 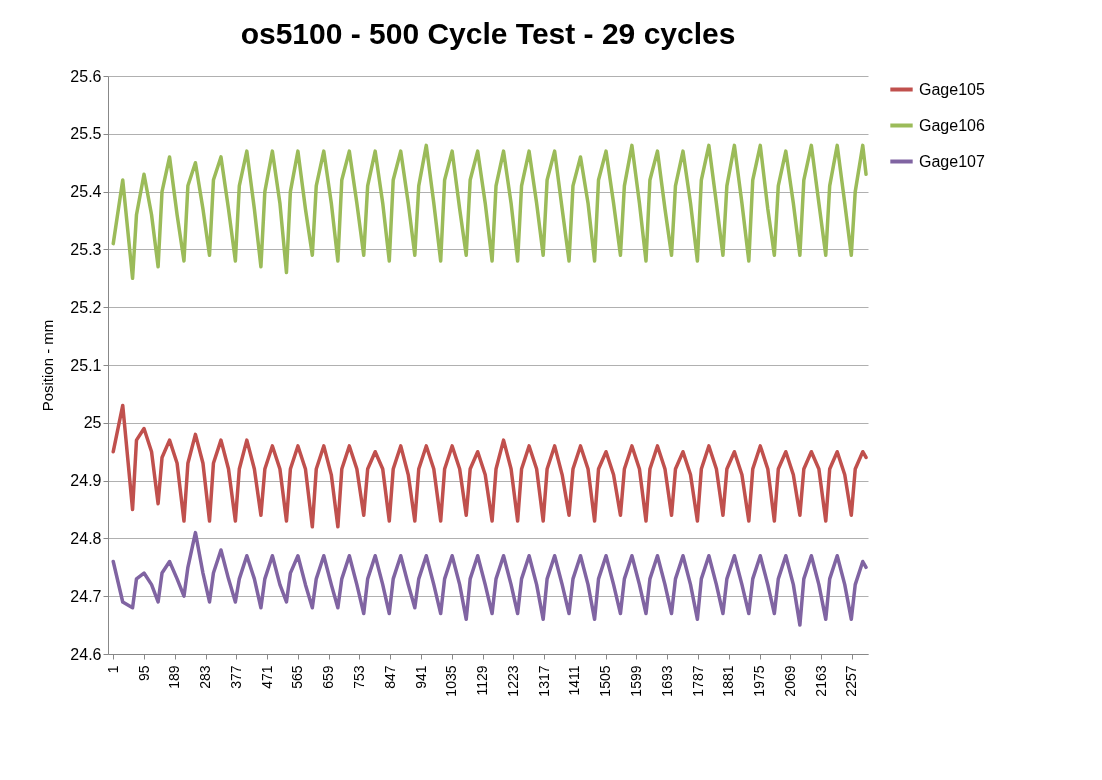 What do you see at coordinates (86, 538) in the screenshot?
I see `y-tick-label: 24.8` at bounding box center [86, 538].